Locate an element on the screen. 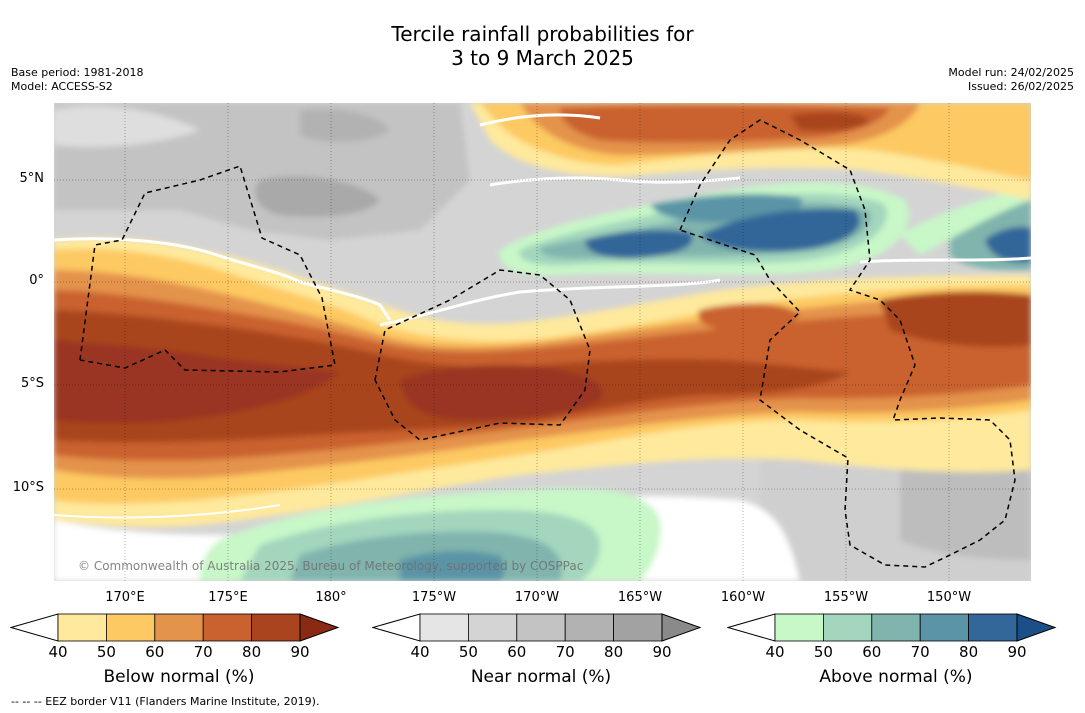  lon-label-175e: 175°E is located at coordinates (228, 597).